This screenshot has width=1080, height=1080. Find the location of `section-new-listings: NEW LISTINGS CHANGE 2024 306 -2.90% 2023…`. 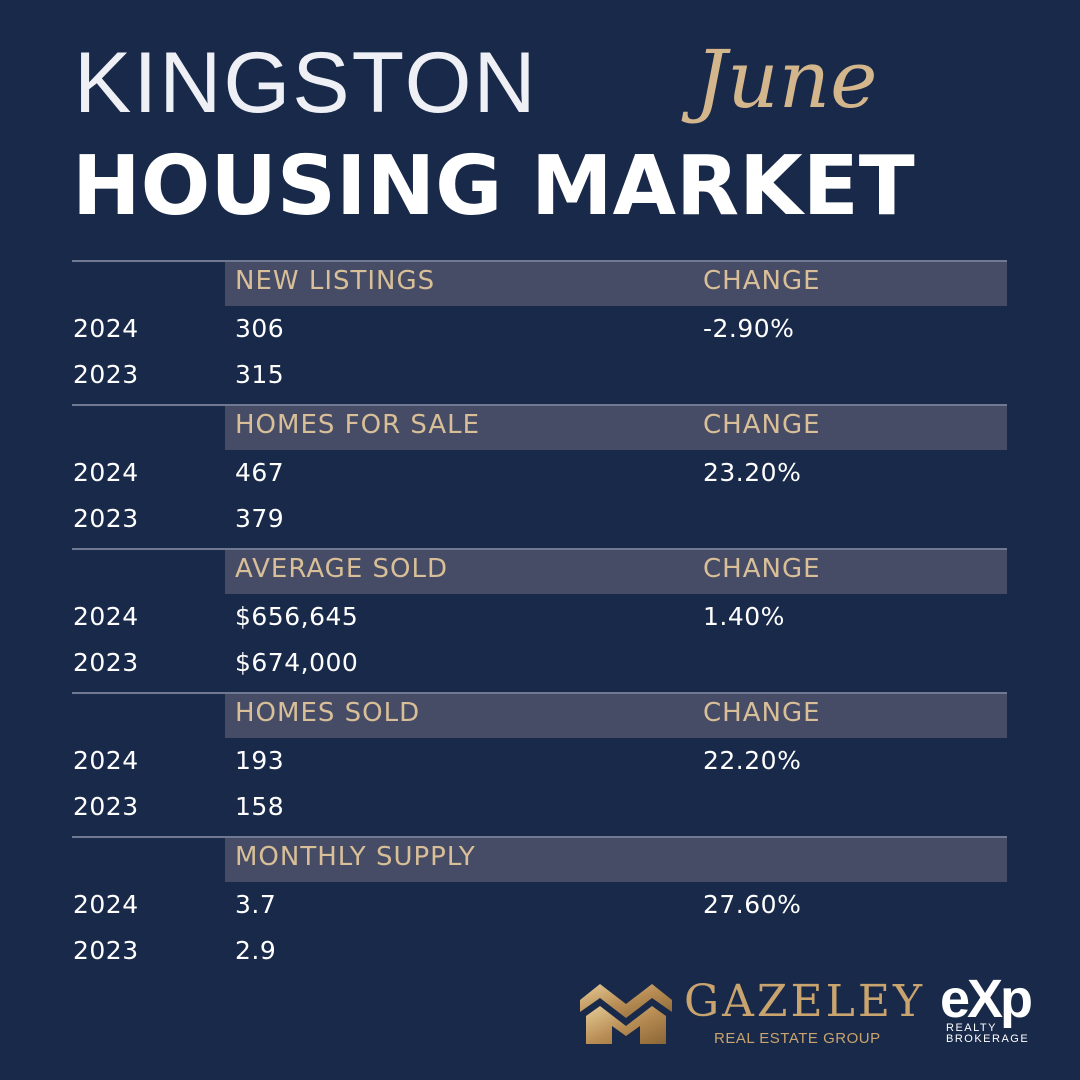

section-new-listings: NEW LISTINGS CHANGE 2024 306 -2.90% 2023… is located at coordinates (539, 329).